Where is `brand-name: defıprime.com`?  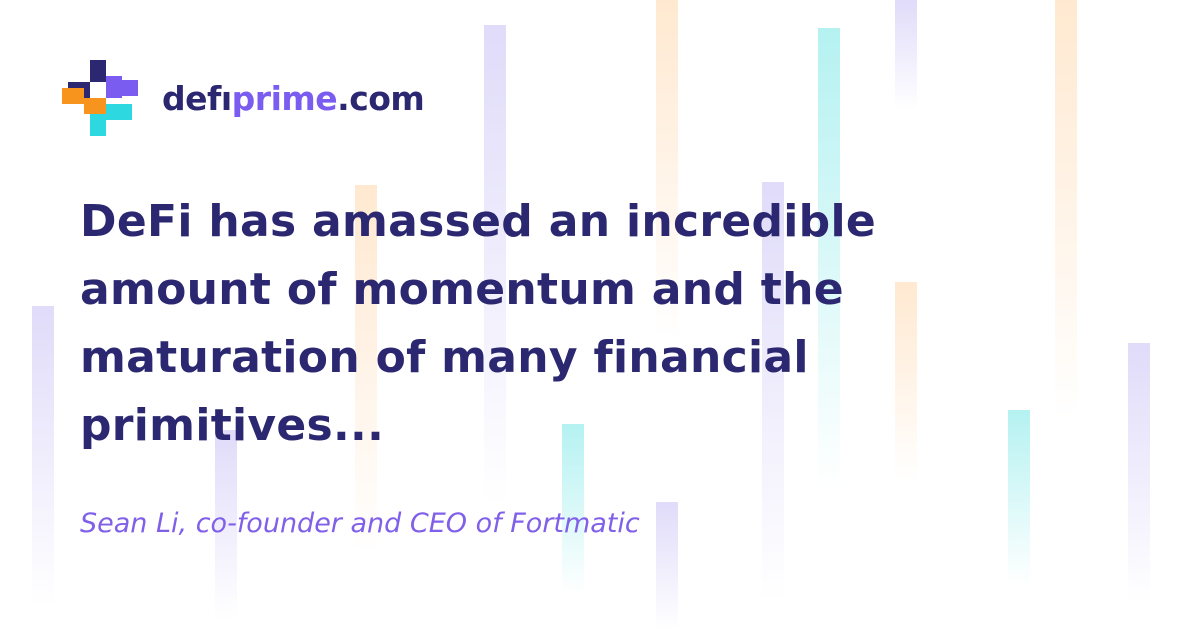
brand-name: defıprime.com is located at coordinates (293, 98).